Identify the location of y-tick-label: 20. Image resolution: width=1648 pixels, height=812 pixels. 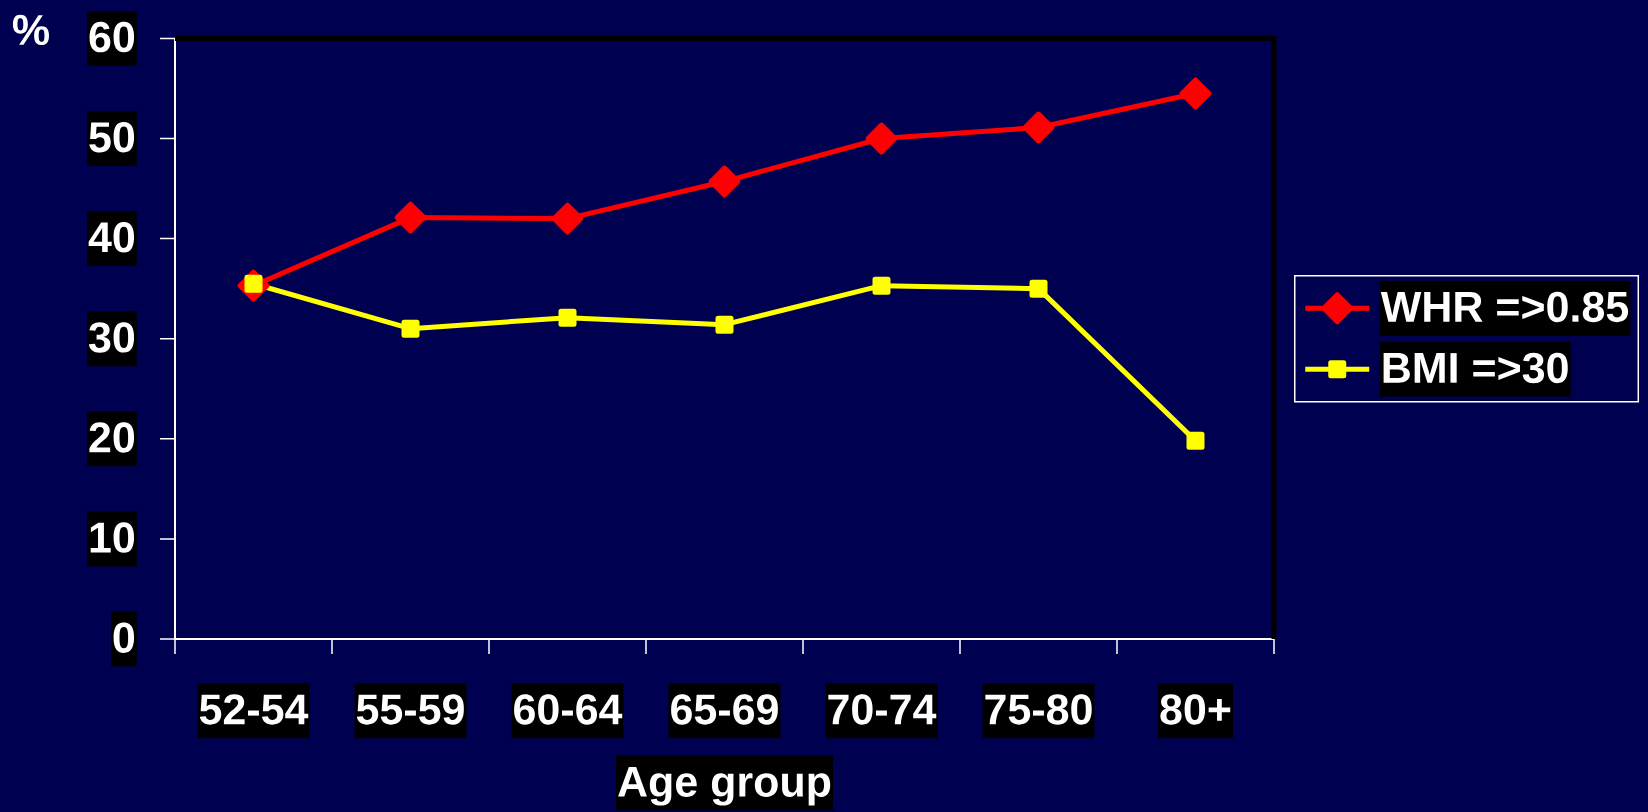
(112, 437).